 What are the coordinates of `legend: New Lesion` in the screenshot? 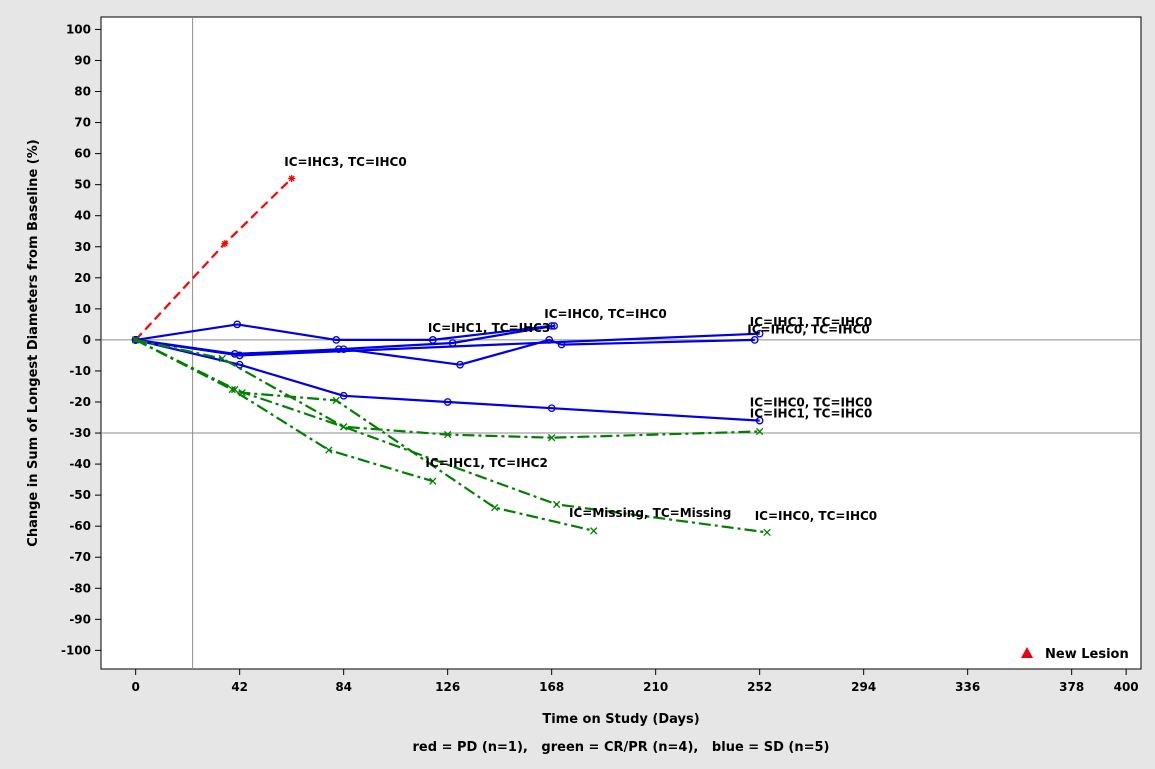 It's located at (1075, 654).